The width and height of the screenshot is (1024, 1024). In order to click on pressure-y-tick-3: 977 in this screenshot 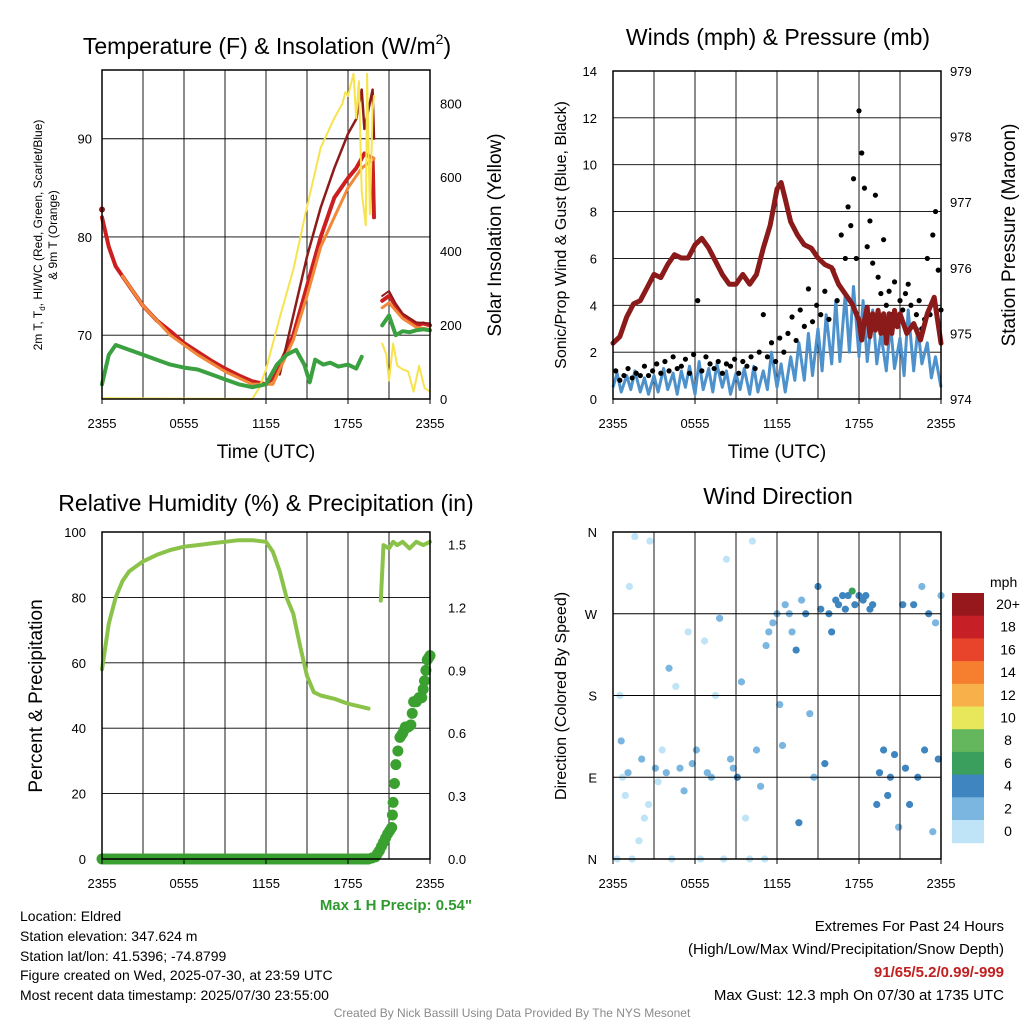, I will do `click(961, 202)`.